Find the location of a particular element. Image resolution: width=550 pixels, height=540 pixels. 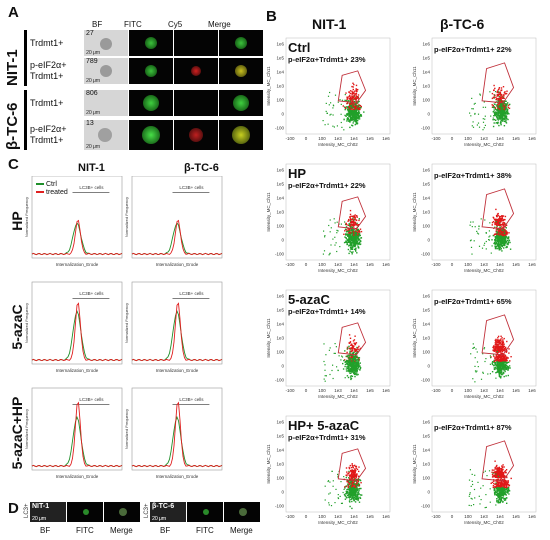

y-tick-label: -100 is located at coordinates (426, 380).